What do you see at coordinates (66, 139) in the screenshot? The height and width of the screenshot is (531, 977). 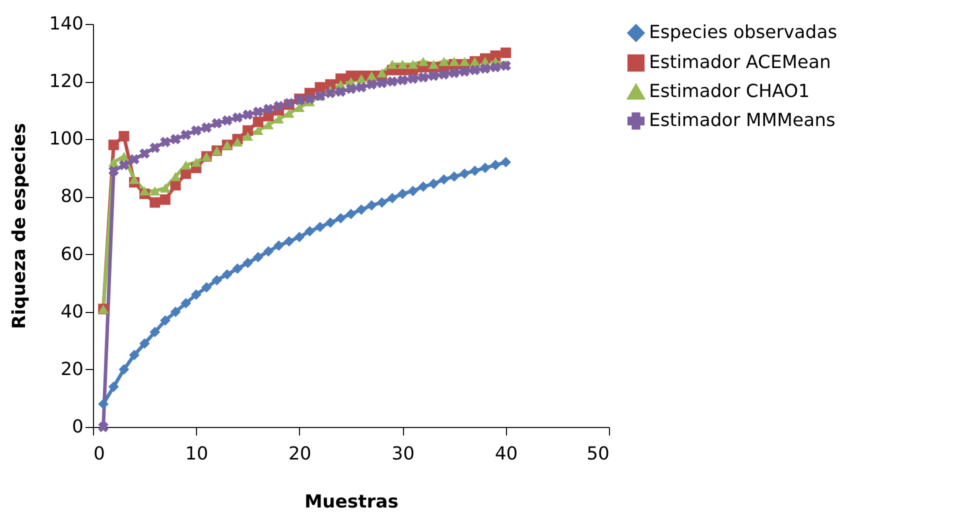 I see `y-tick-label: 100` at bounding box center [66, 139].